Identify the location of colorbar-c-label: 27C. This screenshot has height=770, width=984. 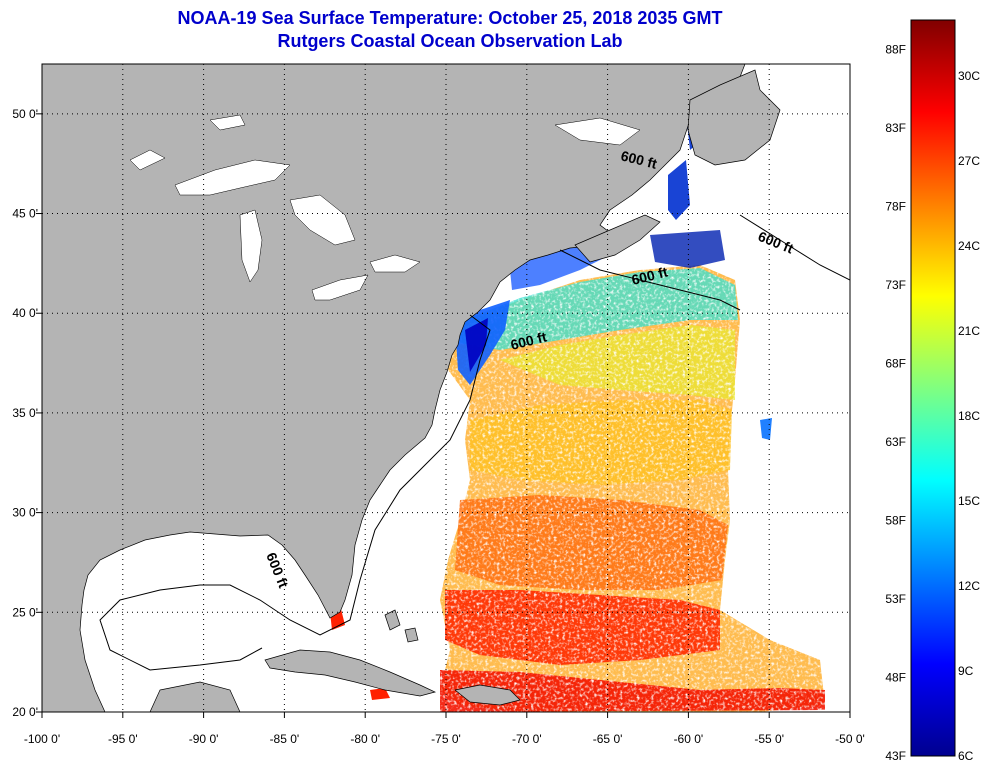
(969, 161).